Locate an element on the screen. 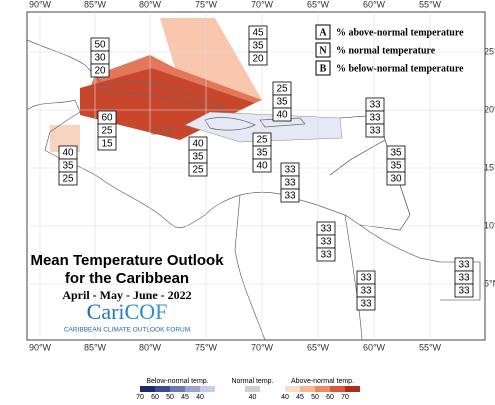  lat-label: 20°N is located at coordinates (489, 109).